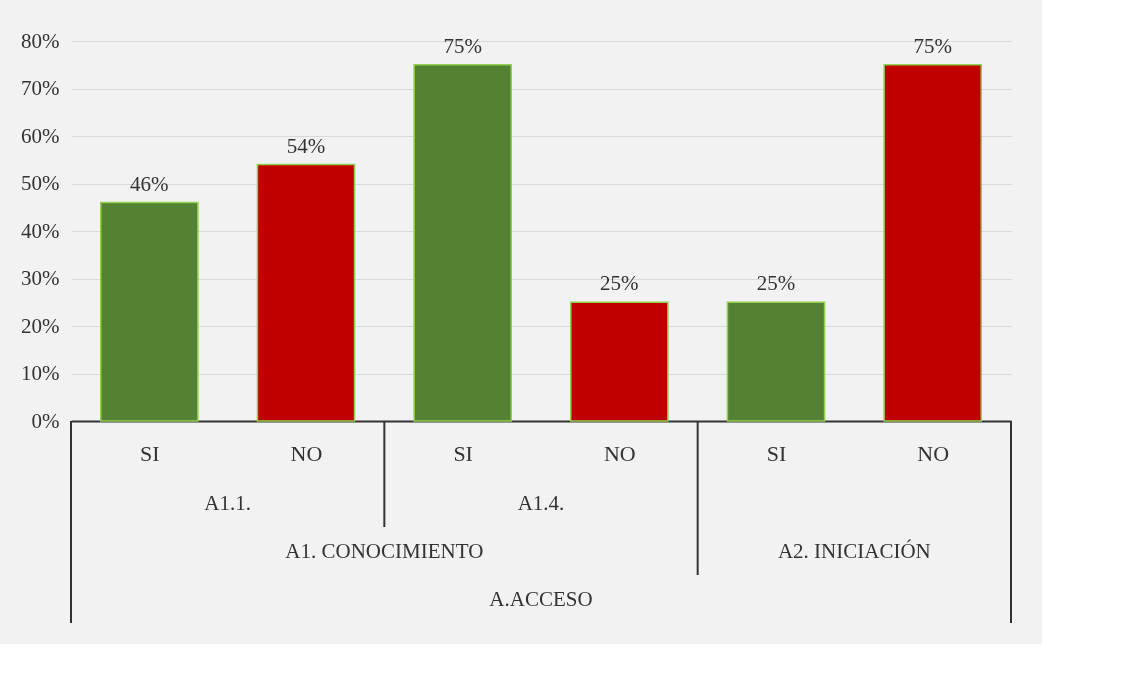  I want to click on text: A1. CONOCIMIENTO, so click(384, 551).